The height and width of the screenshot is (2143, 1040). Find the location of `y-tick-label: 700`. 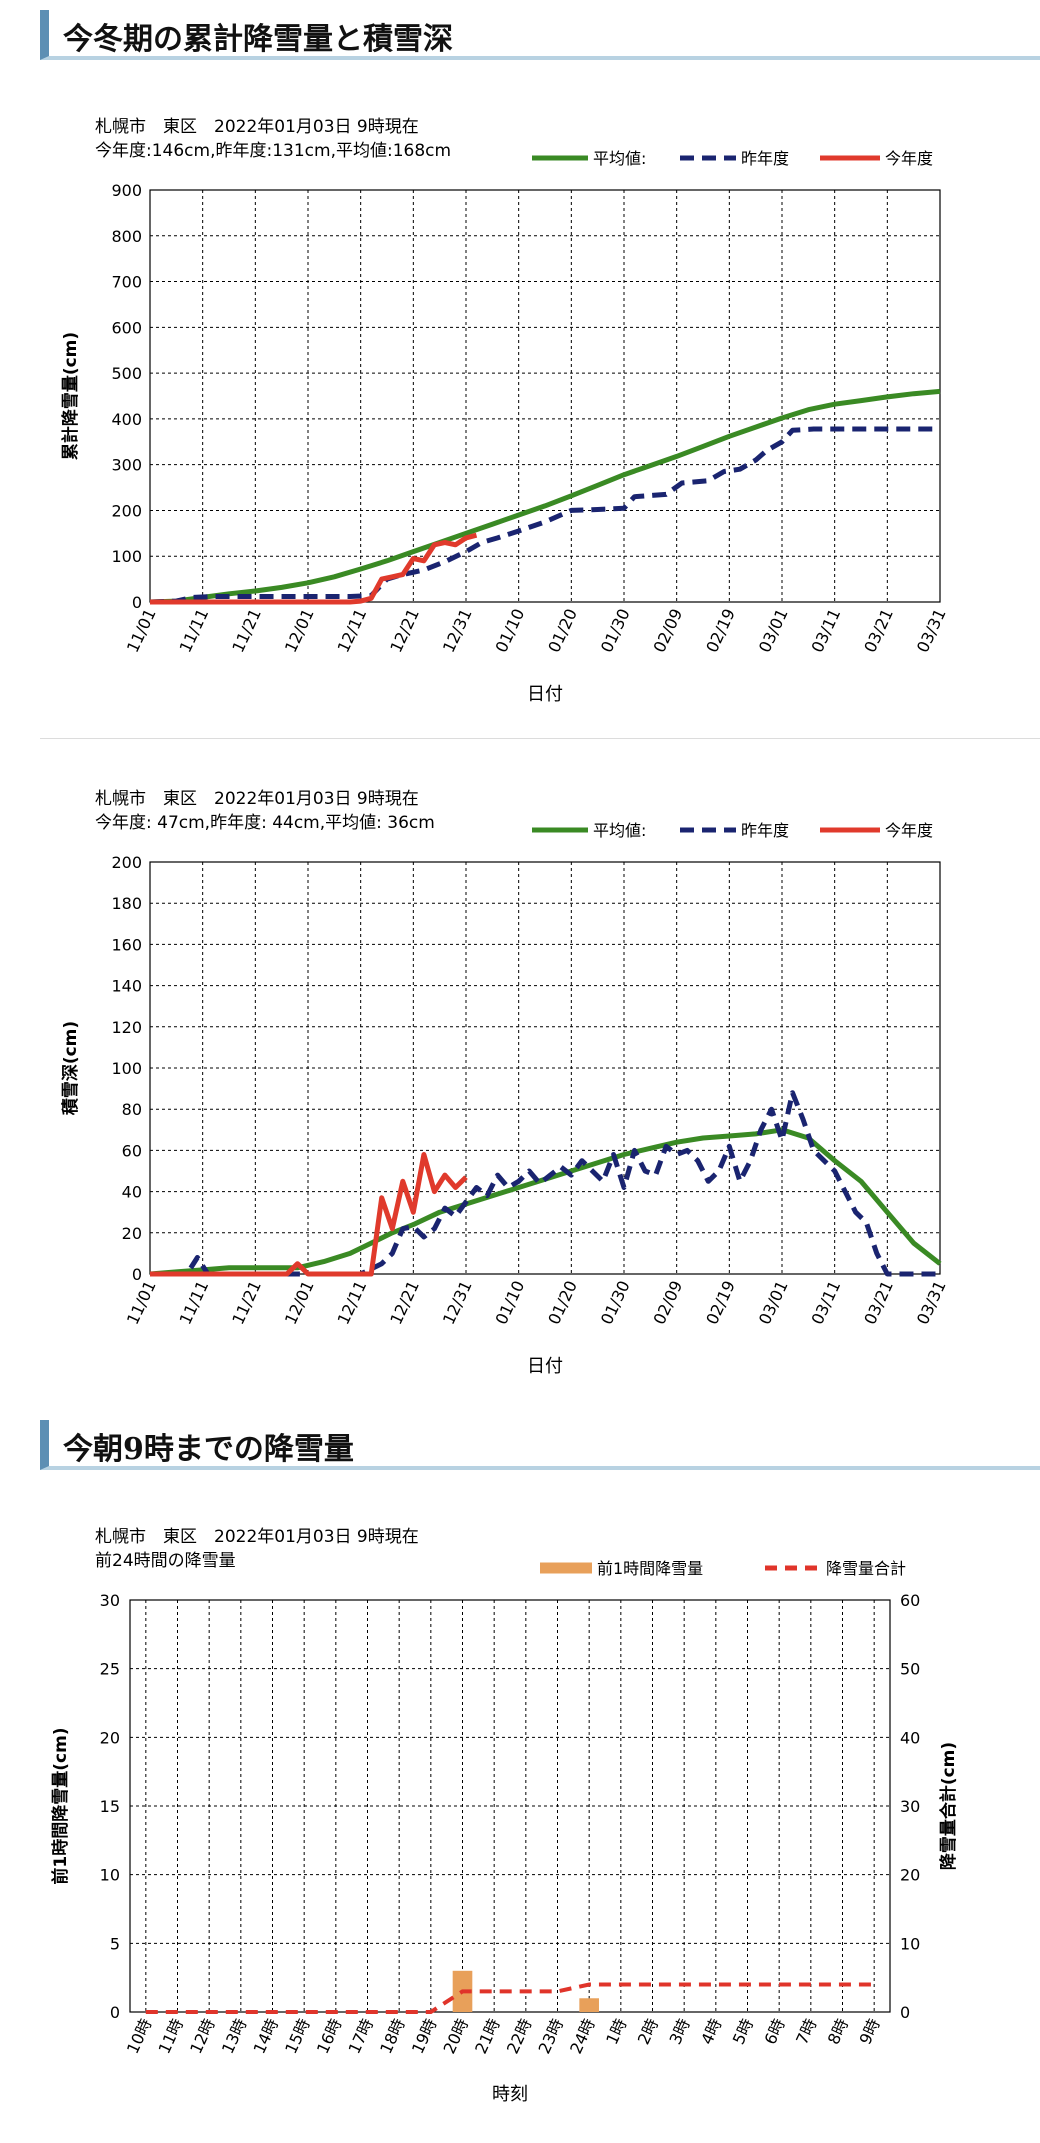

y-tick-label: 700 is located at coordinates (126, 282).